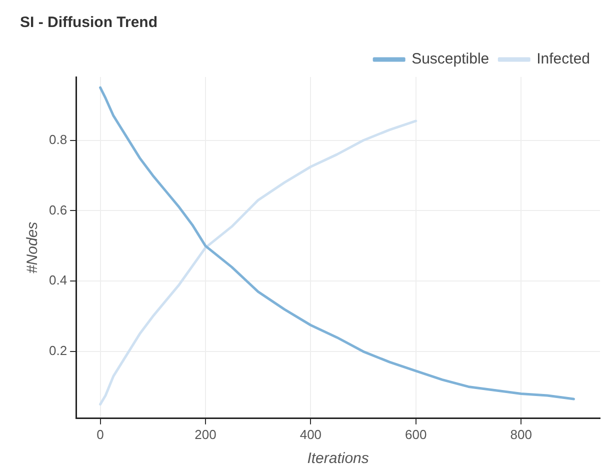  Describe the element at coordinates (58, 210) in the screenshot. I see `y-tick-label: 0.6` at that location.